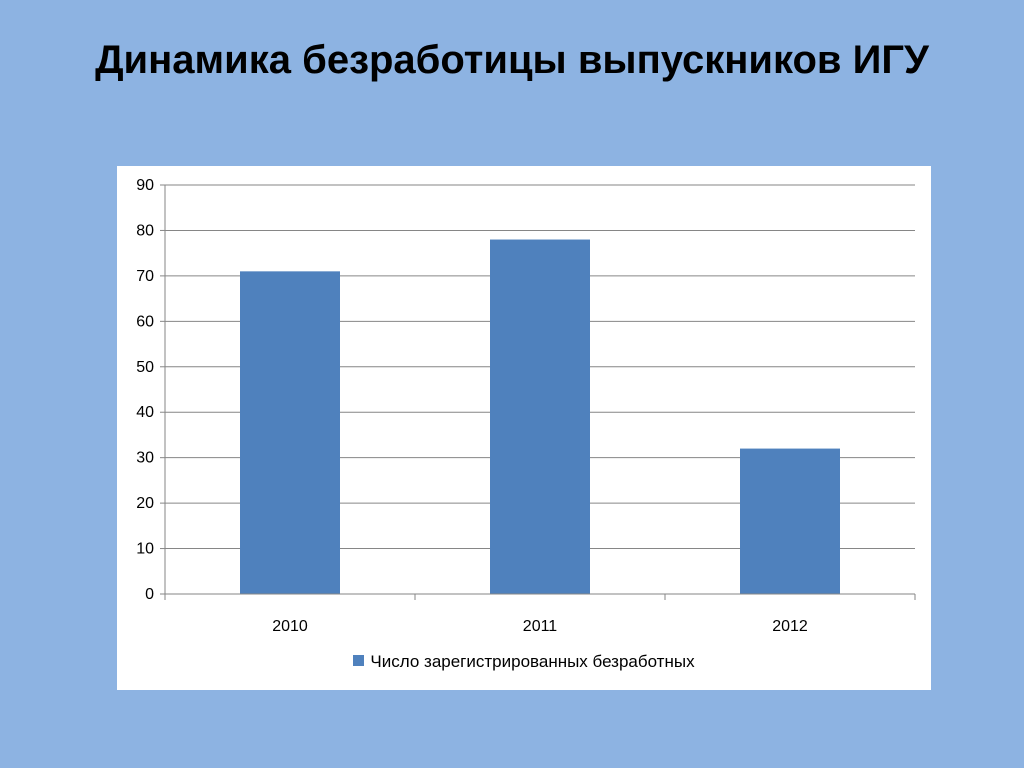  What do you see at coordinates (512, 60) in the screenshot?
I see `slide-title: Динамика безработицы выпускников ИГУ` at bounding box center [512, 60].